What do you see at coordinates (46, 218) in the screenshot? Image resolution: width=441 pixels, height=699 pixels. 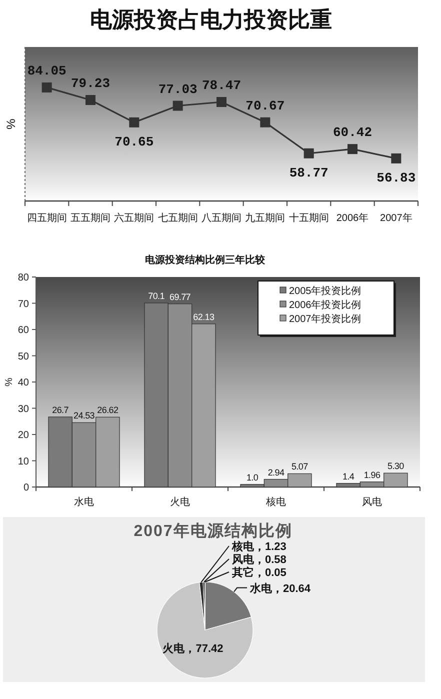 I see `x-tick-label: 四五期间` at bounding box center [46, 218].